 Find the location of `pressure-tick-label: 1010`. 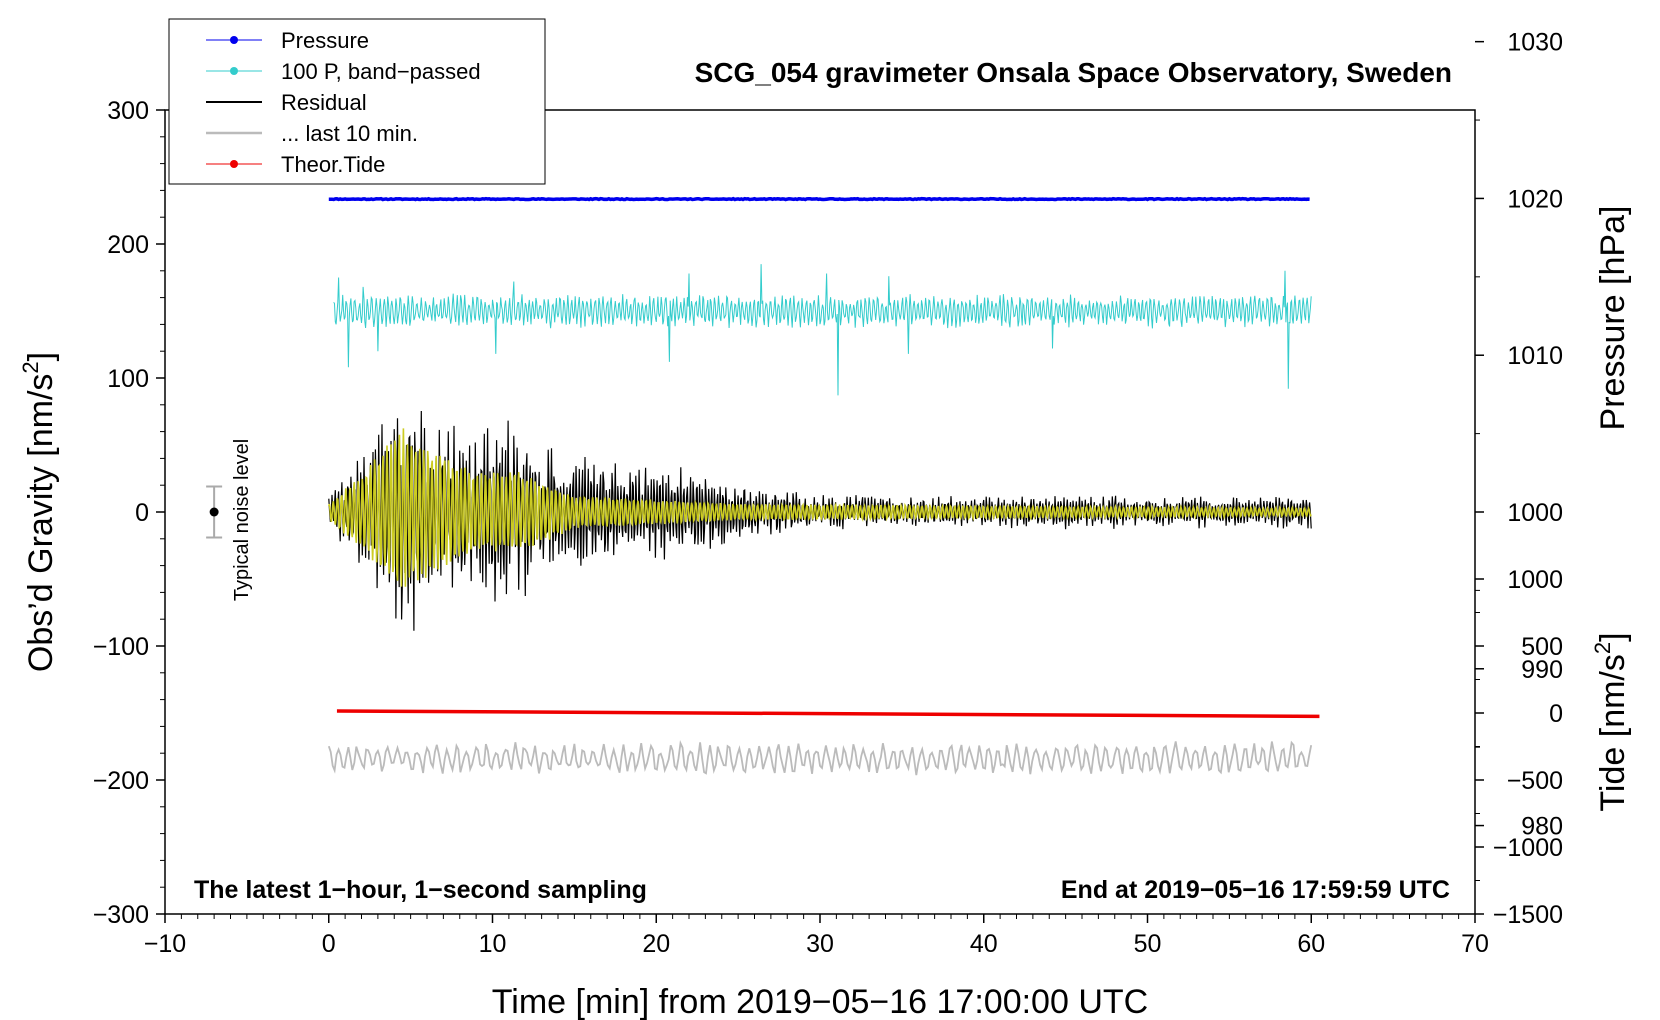

pressure-tick-label: 1010 is located at coordinates (1535, 356).